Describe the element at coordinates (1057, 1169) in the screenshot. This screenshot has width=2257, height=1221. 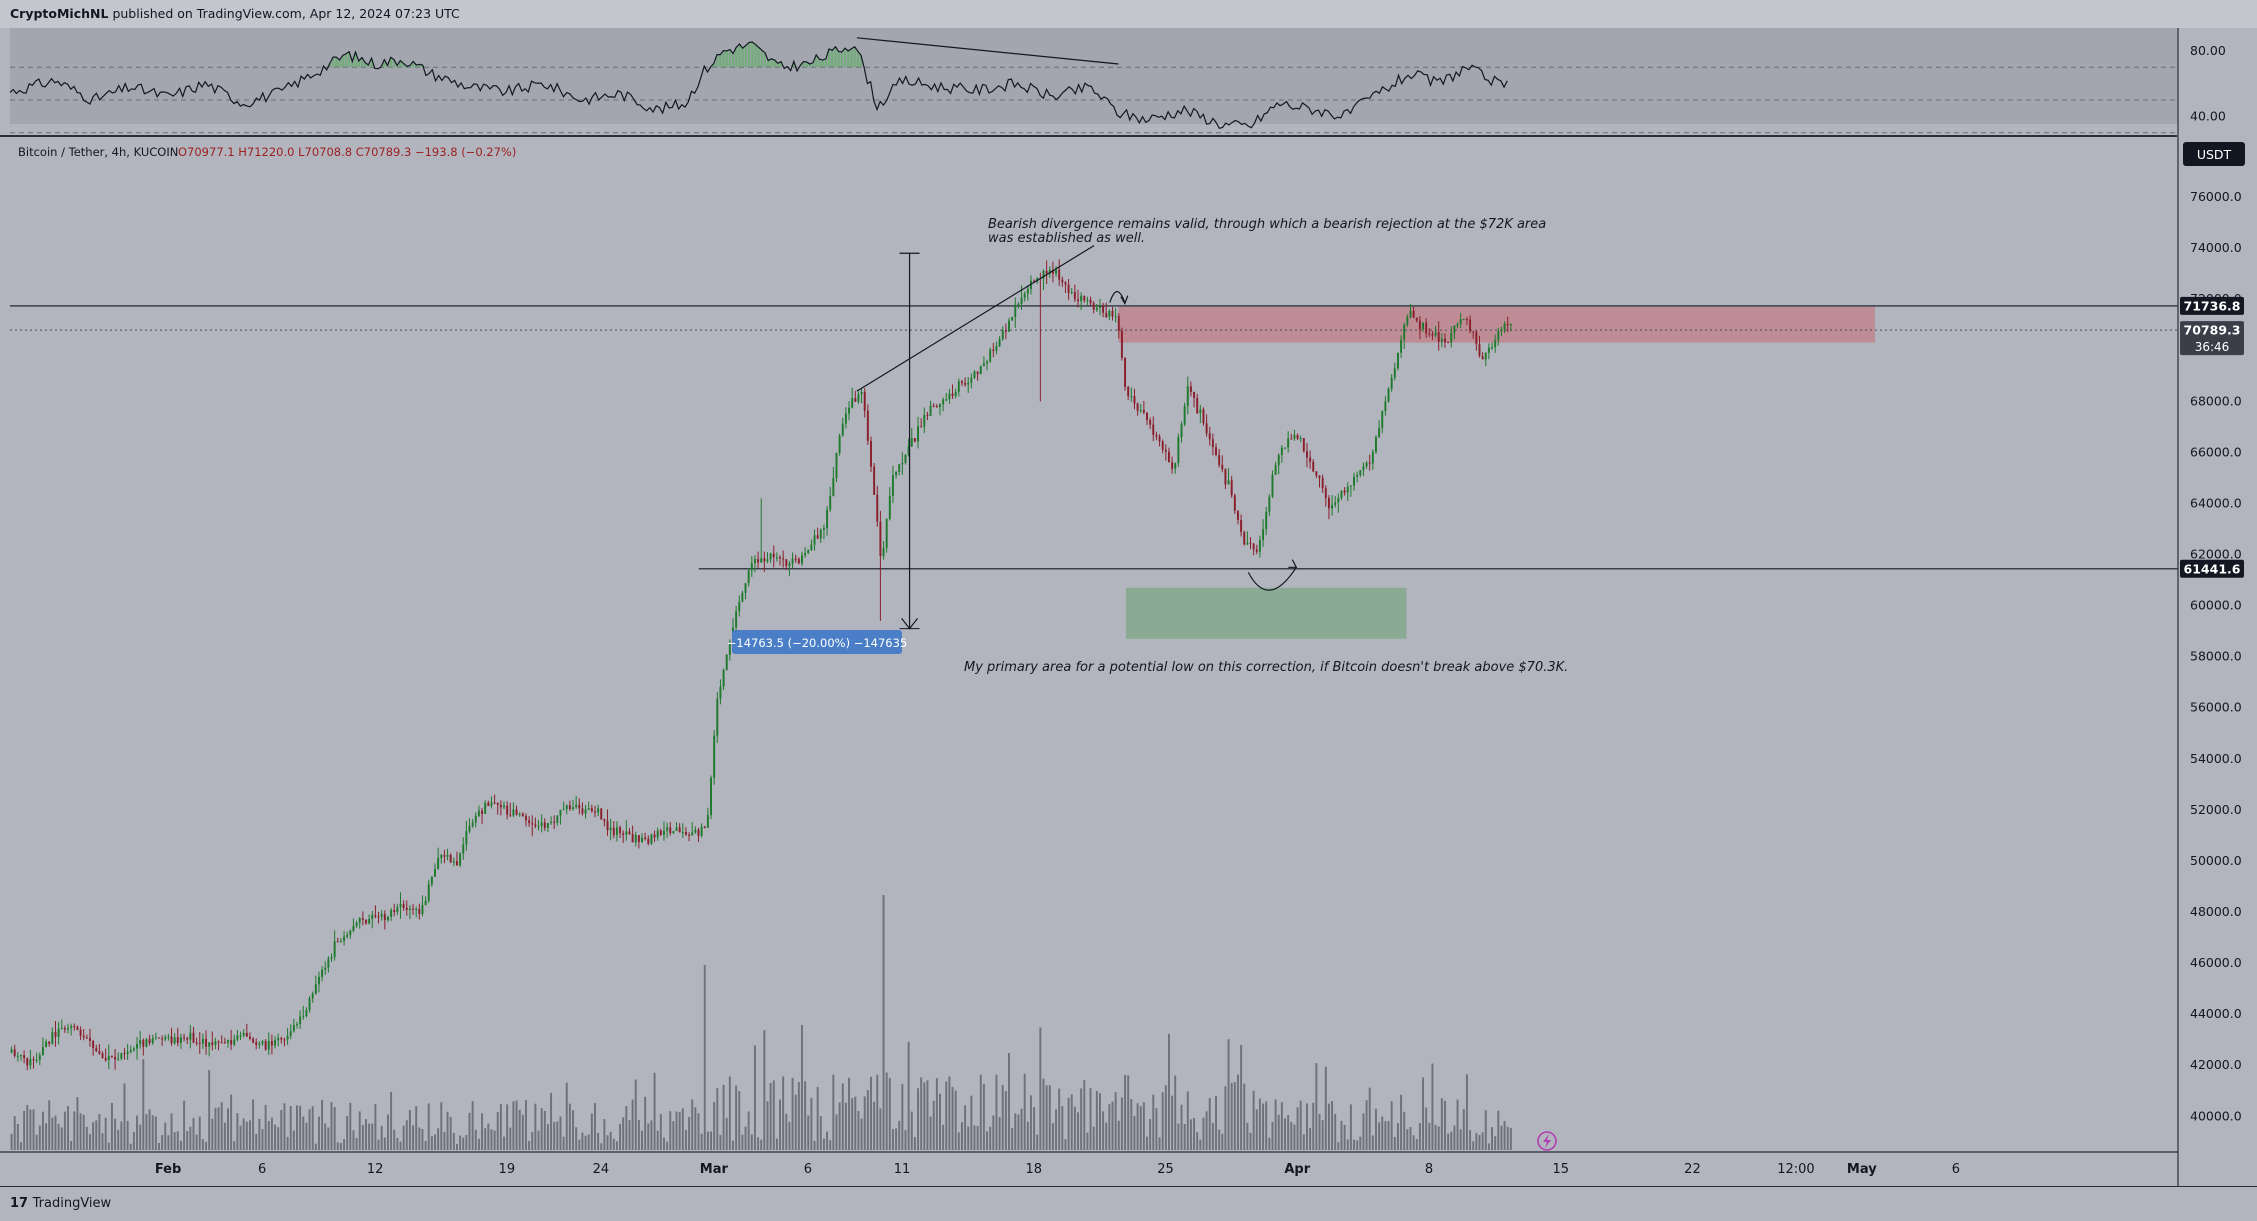
I see `time-axis: Feb 6 12 19 24 Mar 6 11 18 25 Apr 8 15 22 12:00 May 6` at that location.